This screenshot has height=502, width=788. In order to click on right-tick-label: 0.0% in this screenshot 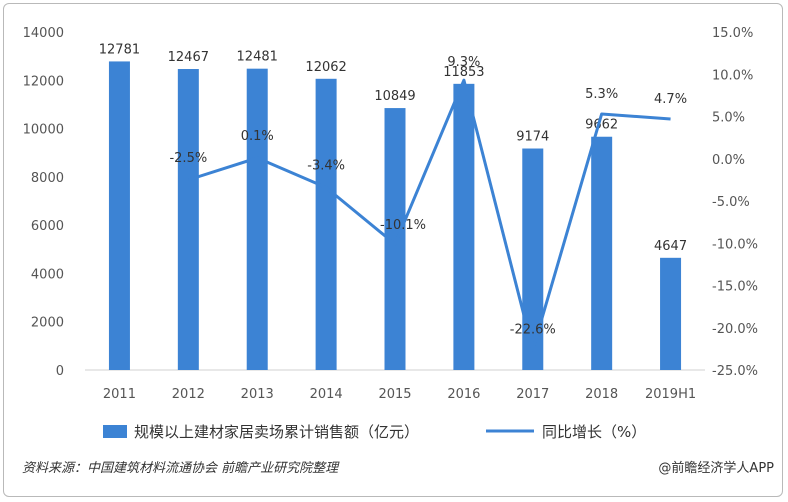, I will do `click(728, 160)`.